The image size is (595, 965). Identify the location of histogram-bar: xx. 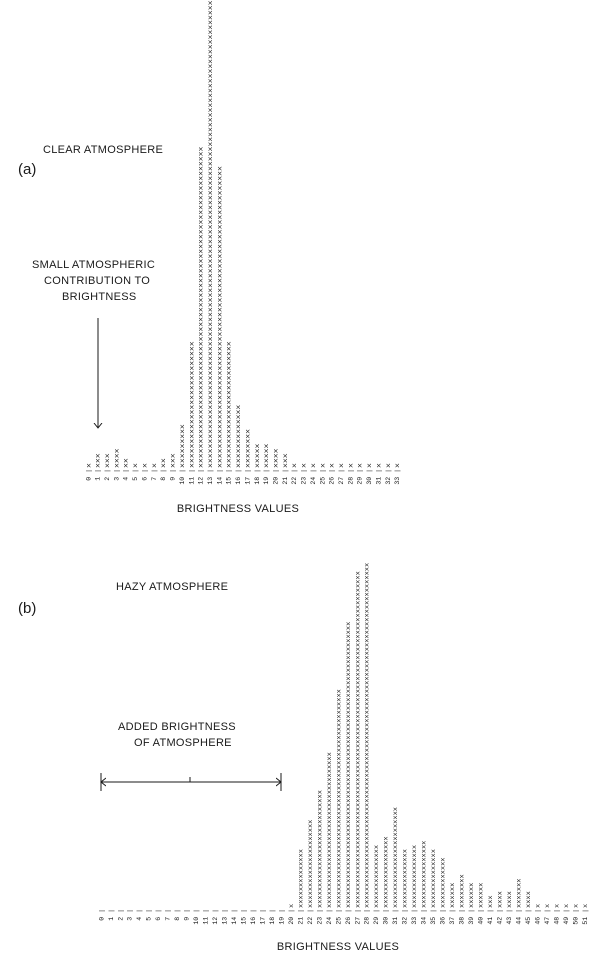
(126, 463).